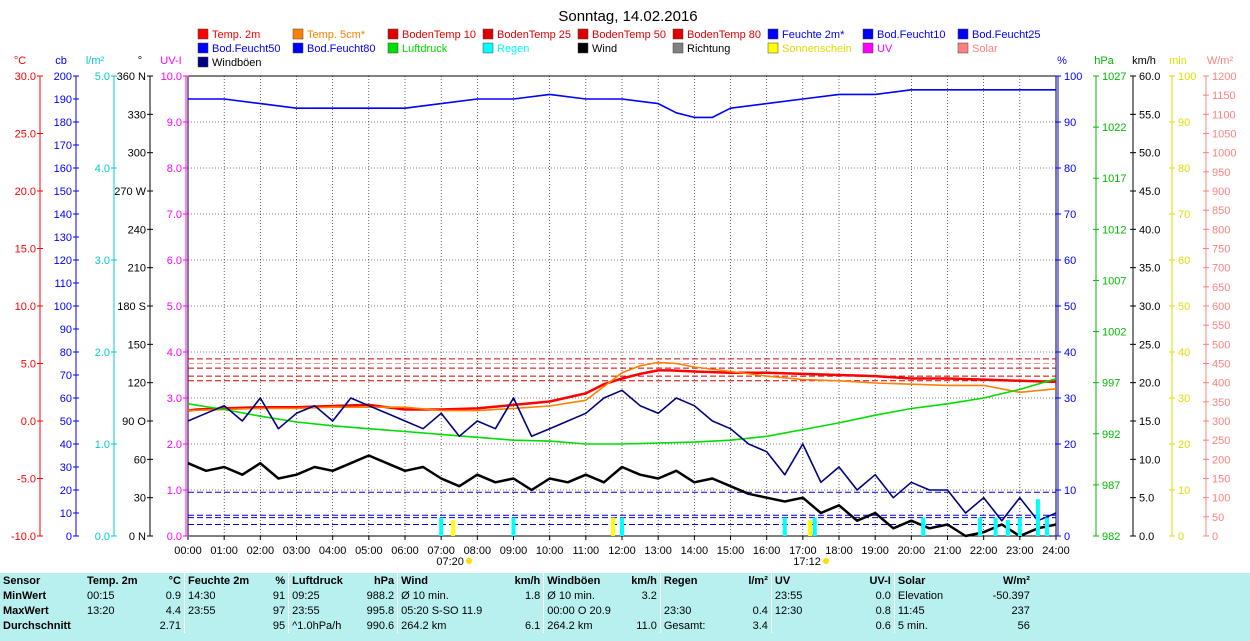 The height and width of the screenshot is (641, 1250). I want to click on solar-axis-label: 1100, so click(1224, 115).